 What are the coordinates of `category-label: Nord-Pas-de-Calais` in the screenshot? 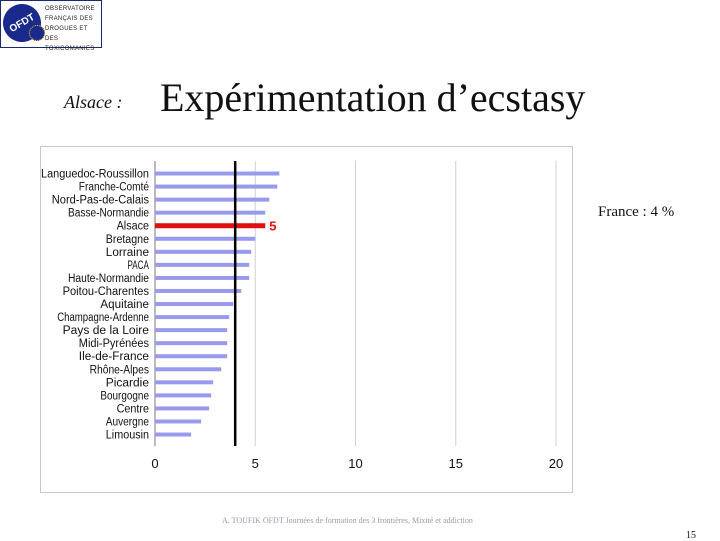 It's located at (100, 201).